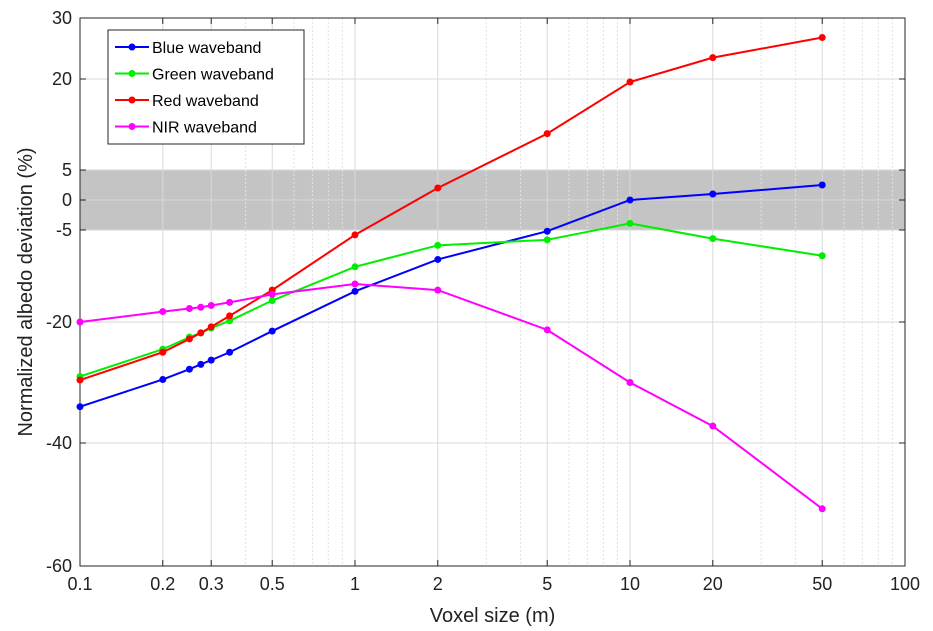 This screenshot has height=631, width=933. I want to click on y-tick-label: -5, so click(64, 230).